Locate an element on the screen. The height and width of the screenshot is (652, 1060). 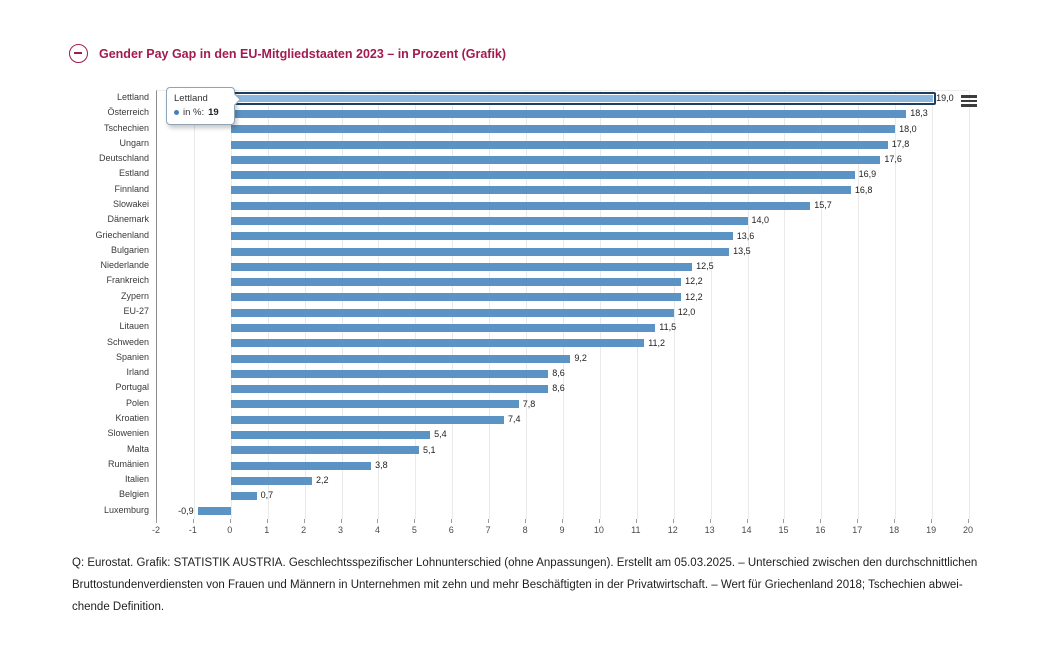
x-tick-label: 20 is located at coordinates (968, 530).